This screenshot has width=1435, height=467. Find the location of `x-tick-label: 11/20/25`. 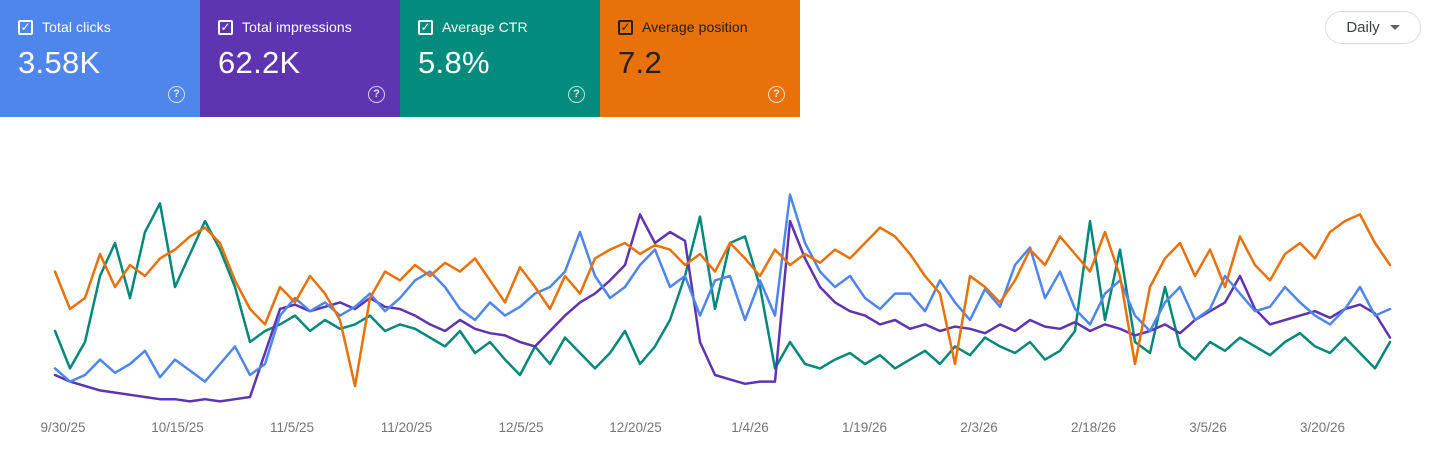

x-tick-label: 11/20/25 is located at coordinates (406, 427).